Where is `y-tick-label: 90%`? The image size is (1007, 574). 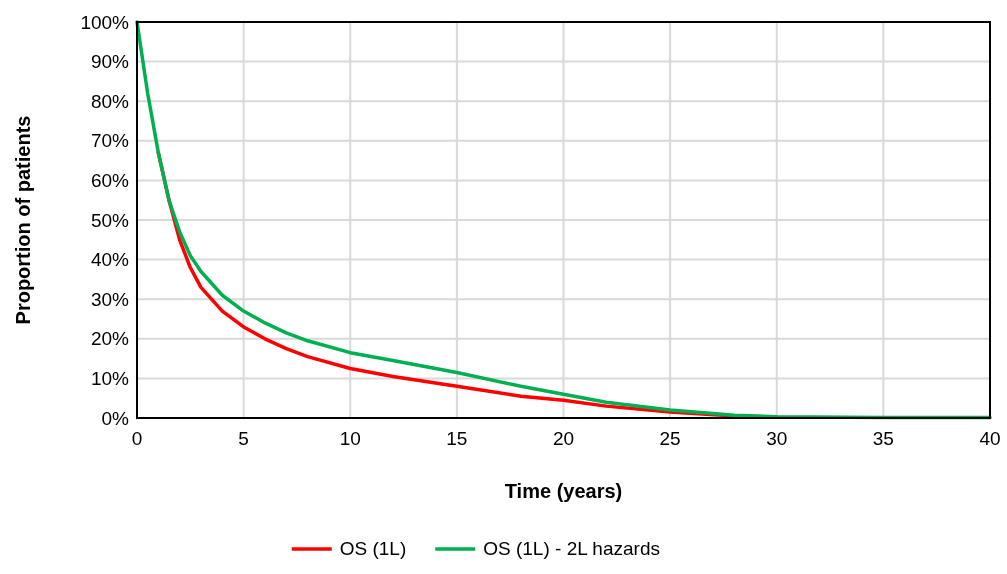
y-tick-label: 90% is located at coordinates (110, 62).